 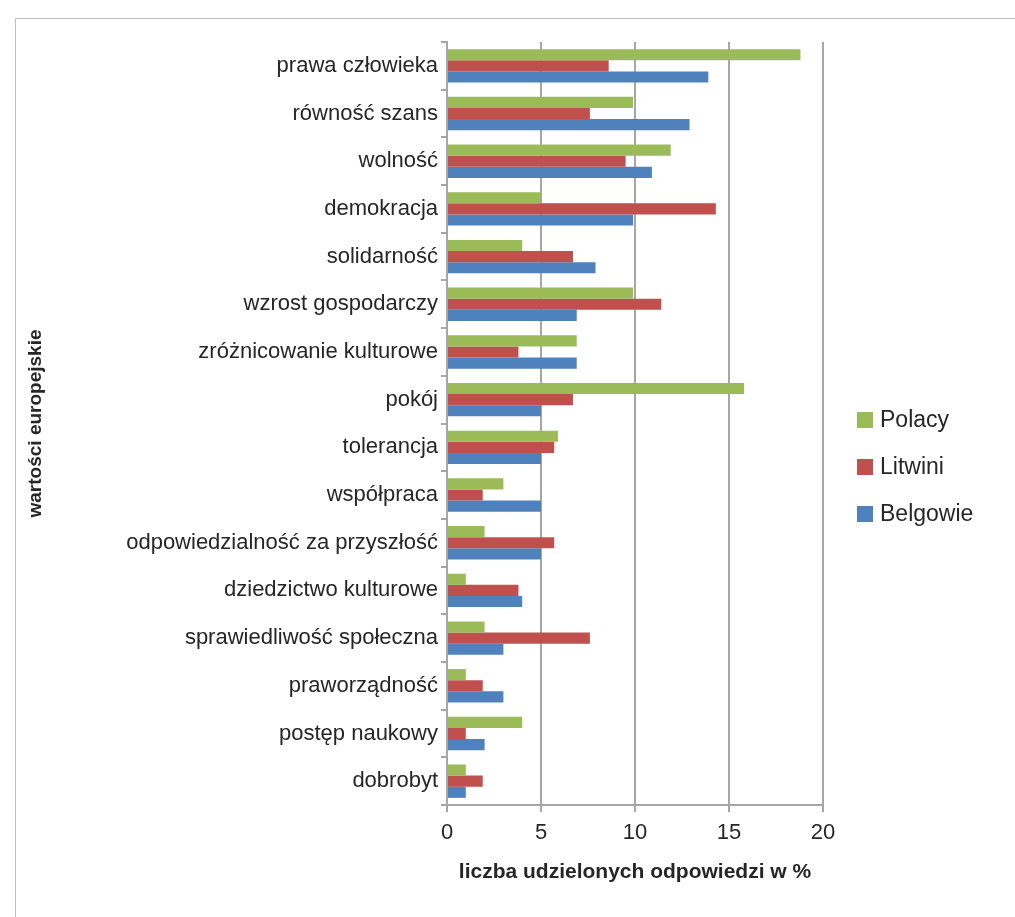 What do you see at coordinates (912, 466) in the screenshot?
I see `legend-label: Litwini` at bounding box center [912, 466].